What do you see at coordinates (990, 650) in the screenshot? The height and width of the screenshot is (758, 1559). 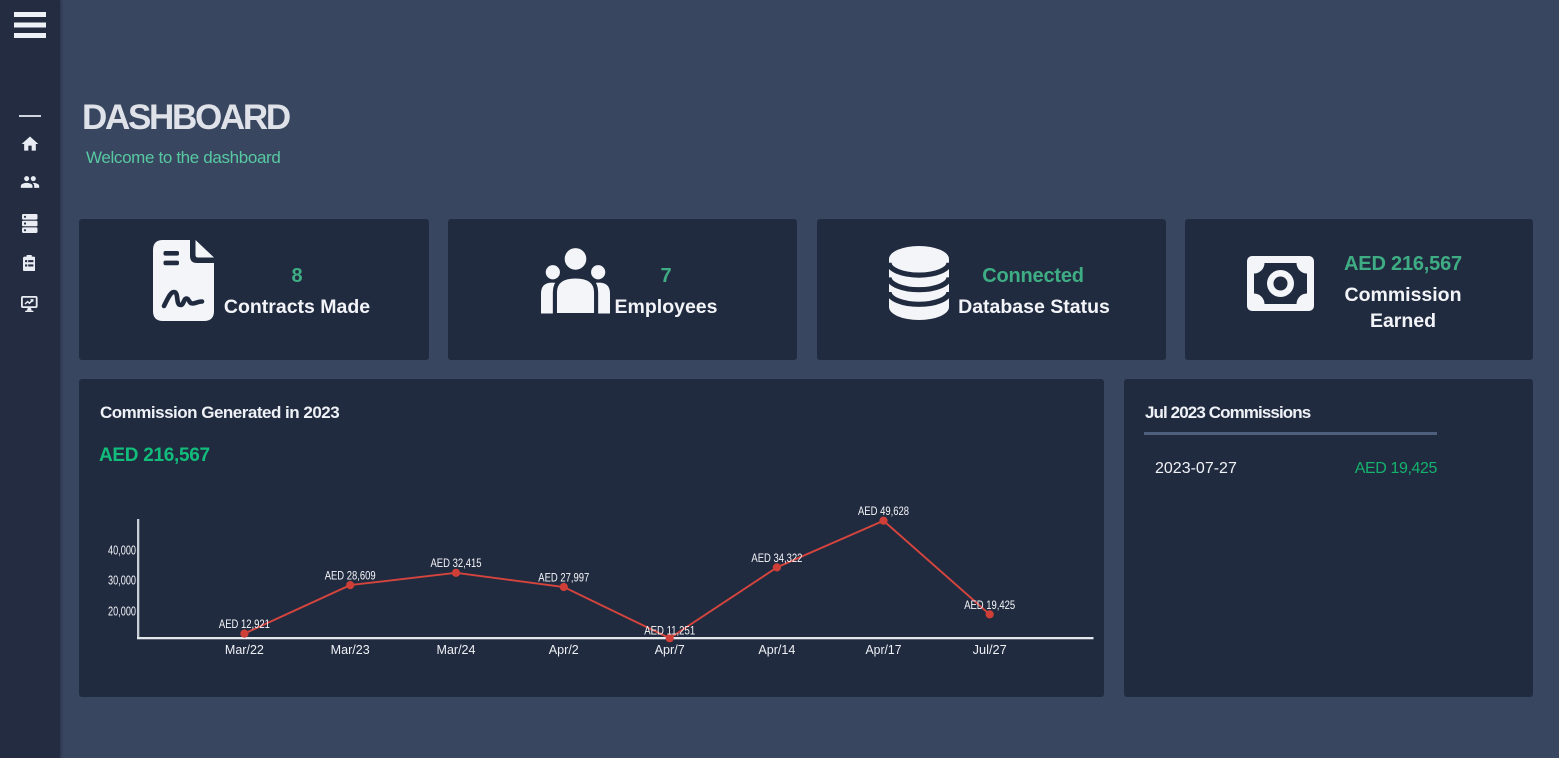 I see `svg-text: Jul/27` at bounding box center [990, 650].